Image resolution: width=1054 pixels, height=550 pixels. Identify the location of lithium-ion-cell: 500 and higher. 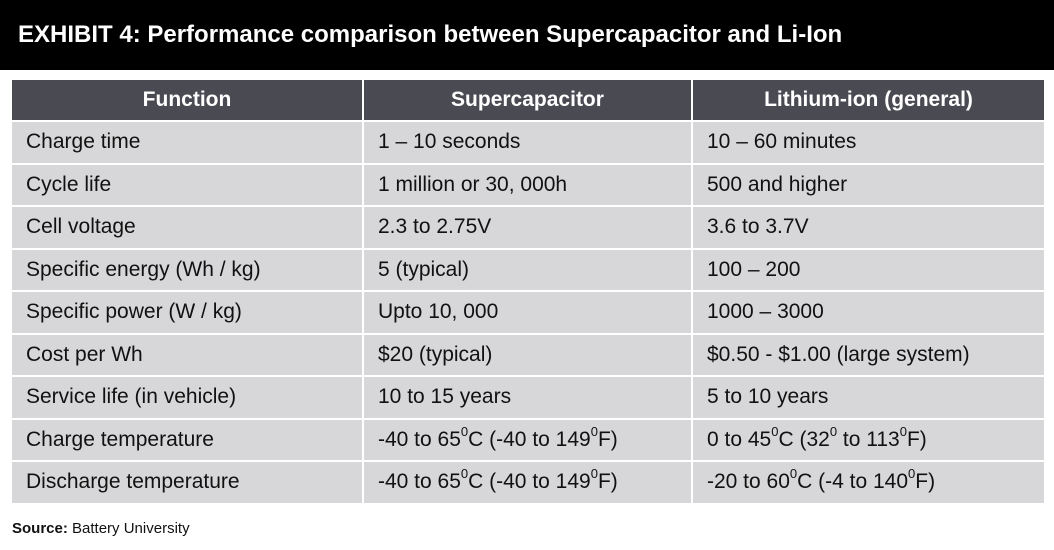
(868, 184).